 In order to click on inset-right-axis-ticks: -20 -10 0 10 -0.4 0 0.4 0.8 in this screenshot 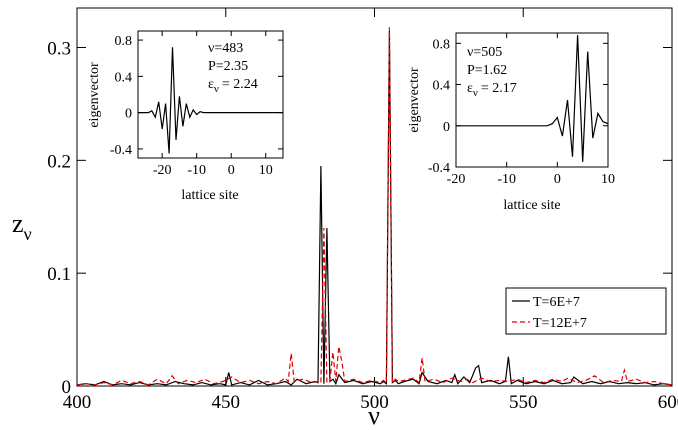, I will do `click(521, 110)`.